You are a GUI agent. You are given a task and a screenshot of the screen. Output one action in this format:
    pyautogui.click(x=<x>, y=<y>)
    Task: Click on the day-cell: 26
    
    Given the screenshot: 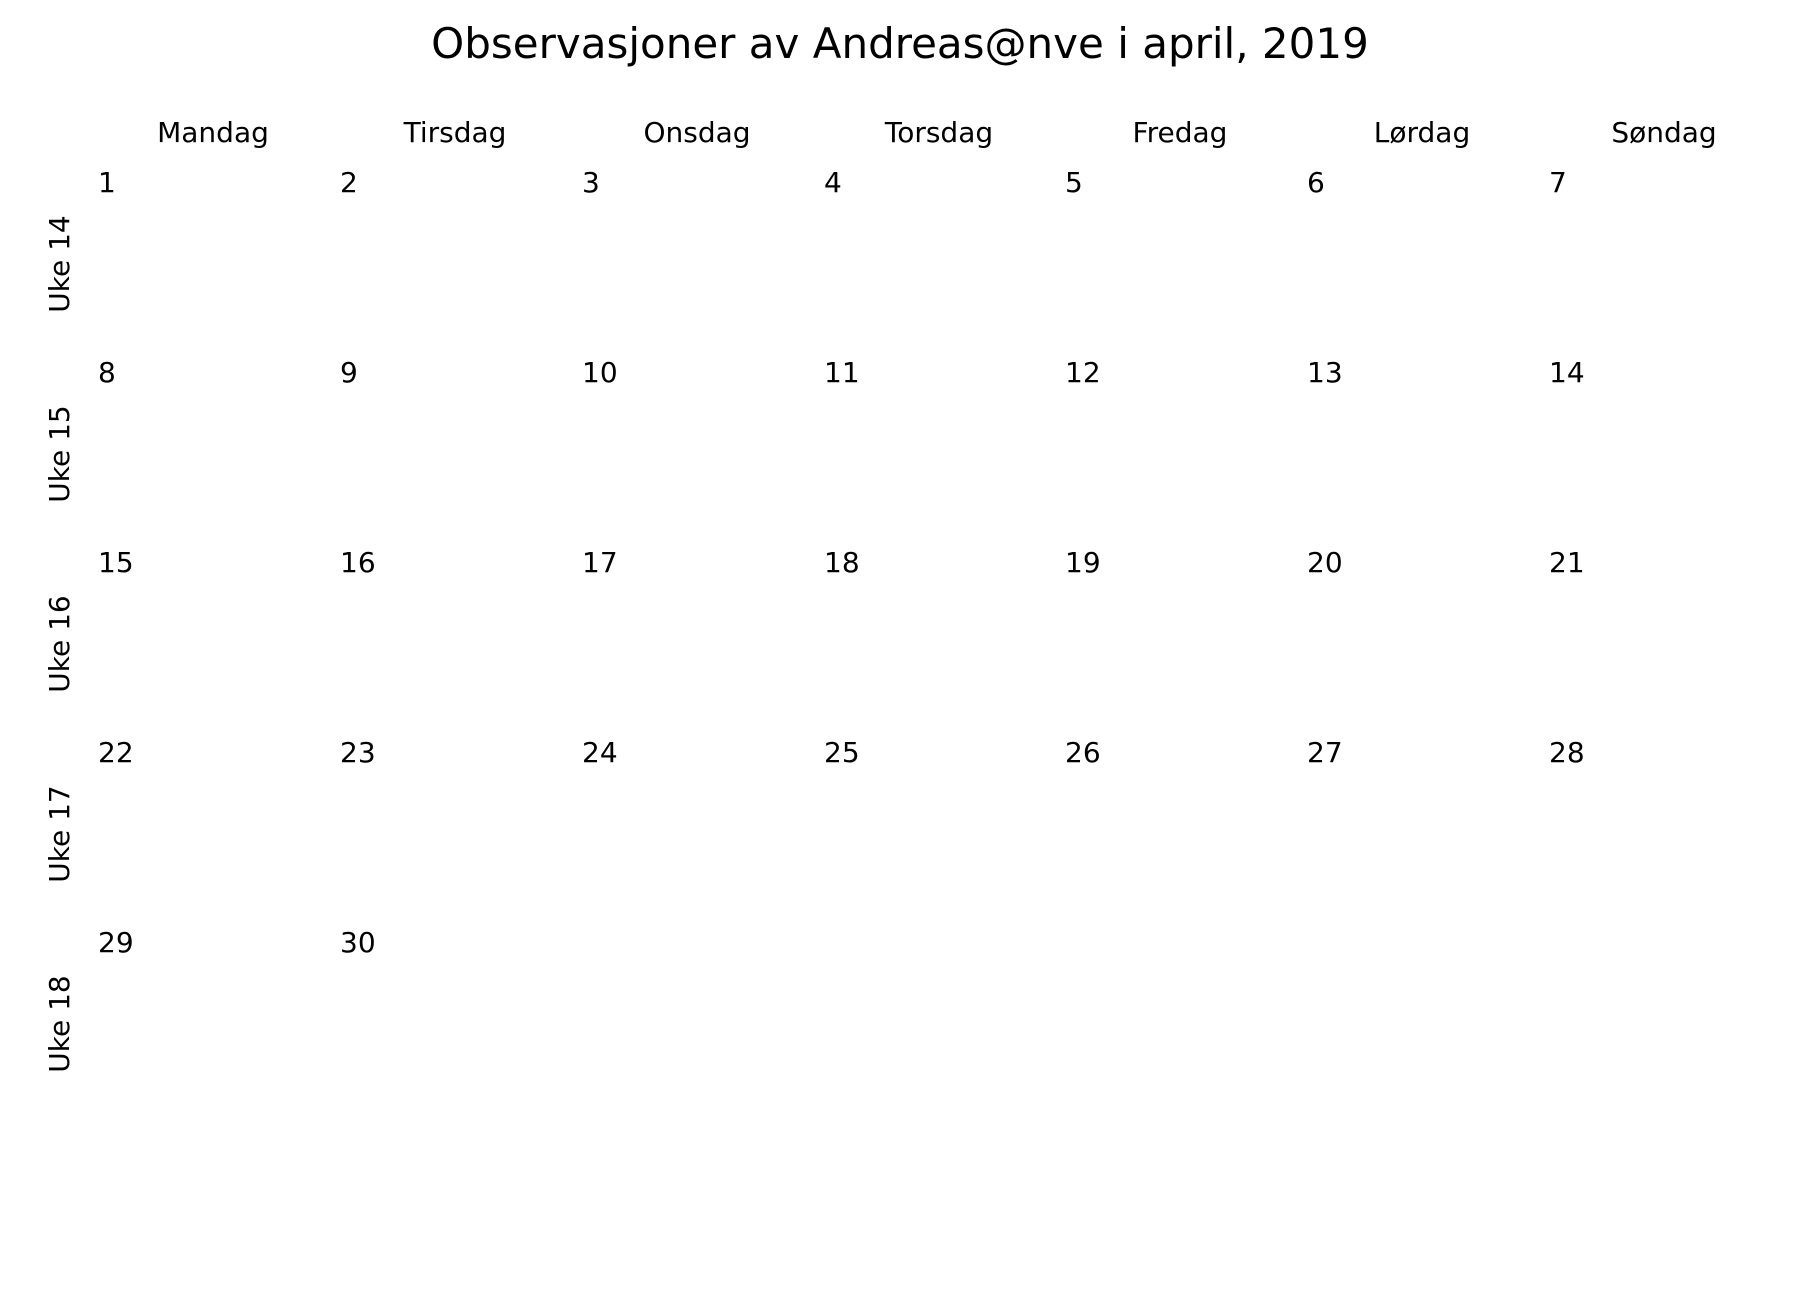 What is the action you would take?
    pyautogui.click(x=1185, y=831)
    